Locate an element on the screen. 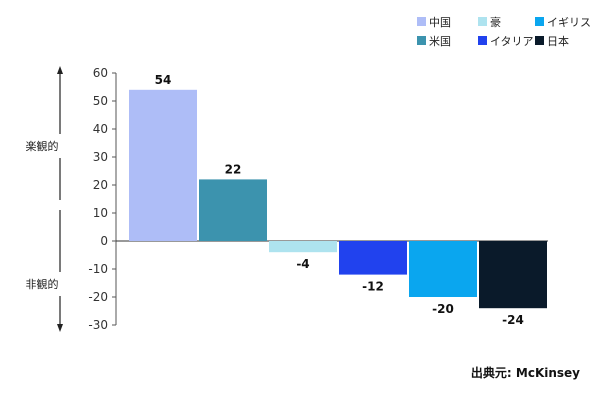  legend-label: 豪 is located at coordinates (495, 22).